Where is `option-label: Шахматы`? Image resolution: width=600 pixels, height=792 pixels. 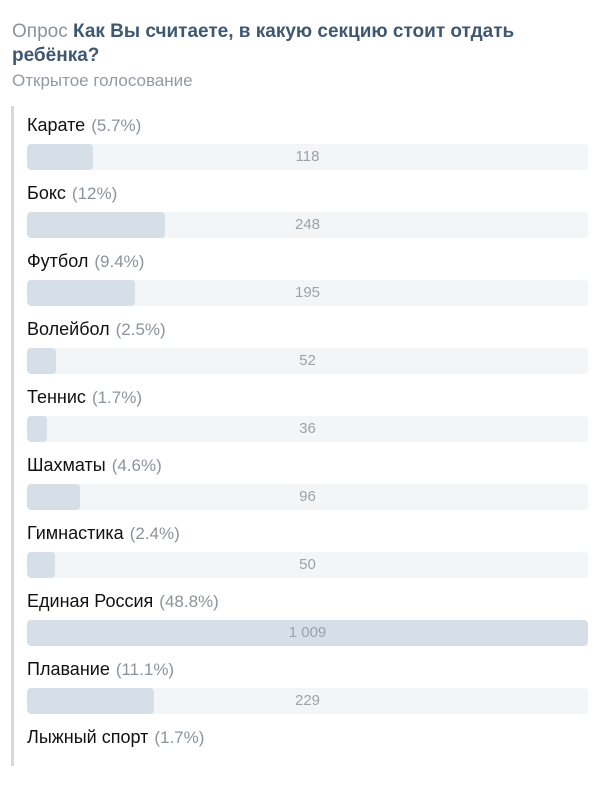
option-label: Шахматы is located at coordinates (66, 465).